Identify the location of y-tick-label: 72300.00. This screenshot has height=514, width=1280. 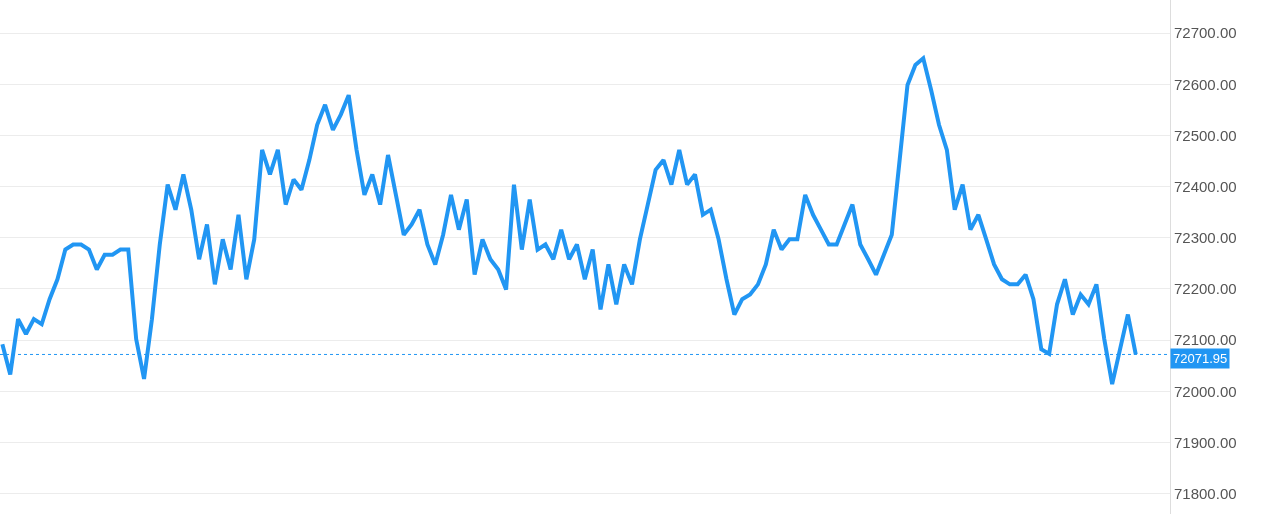
(1205, 238).